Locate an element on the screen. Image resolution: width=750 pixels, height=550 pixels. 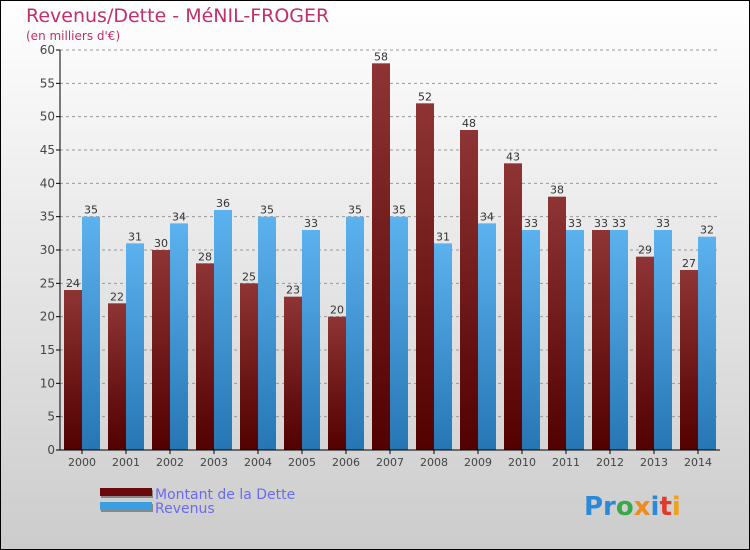
x-tick-label: 2000 is located at coordinates (82, 462).